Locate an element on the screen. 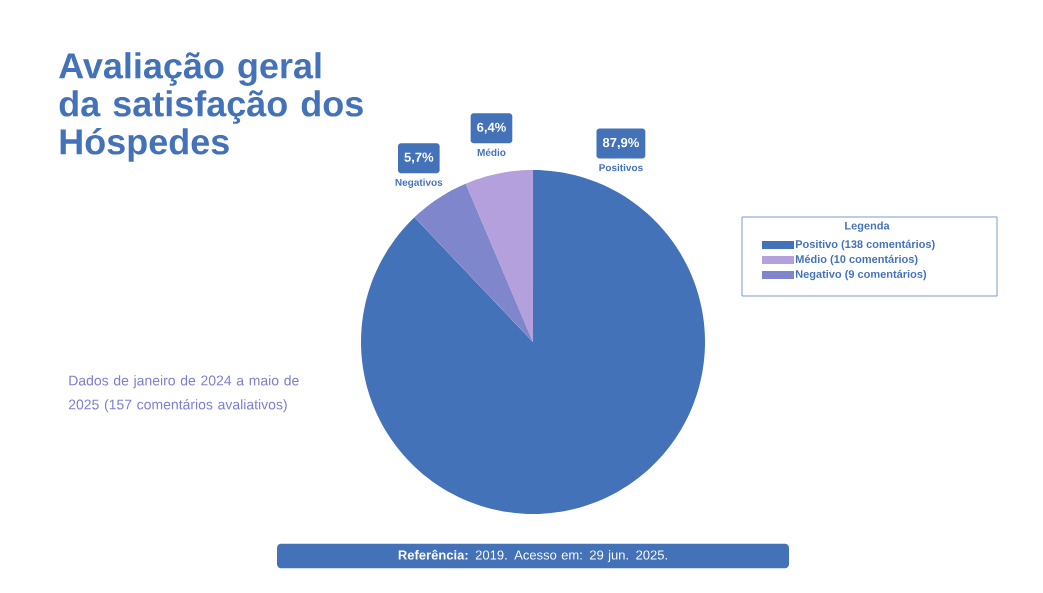 This screenshot has height=593, width=1043. data-label: 87,9% is located at coordinates (620, 143).